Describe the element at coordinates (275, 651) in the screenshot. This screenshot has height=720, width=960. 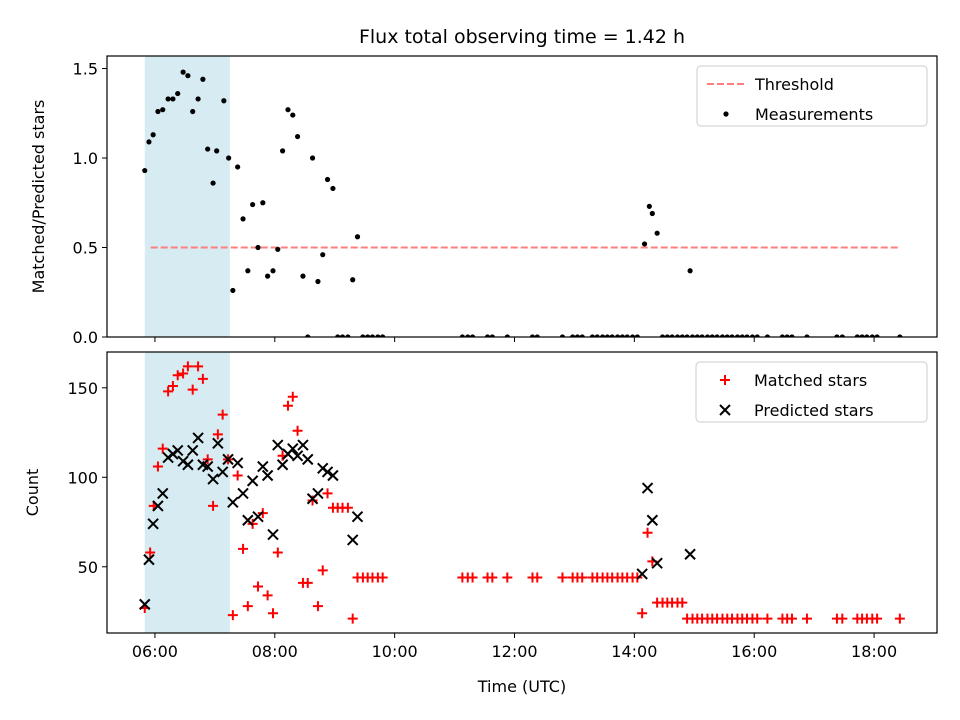
I see `x-tick-label: 08:00` at that location.